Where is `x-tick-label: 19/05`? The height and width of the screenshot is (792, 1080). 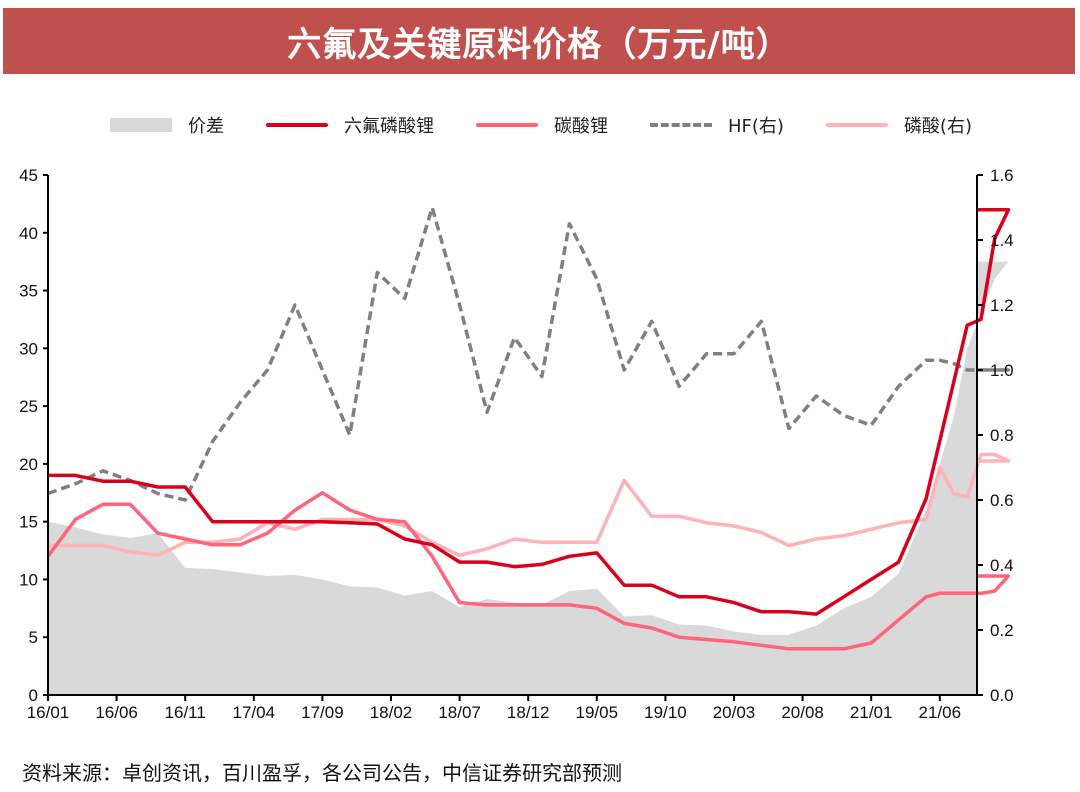 x-tick-label: 19/05 is located at coordinates (597, 711).